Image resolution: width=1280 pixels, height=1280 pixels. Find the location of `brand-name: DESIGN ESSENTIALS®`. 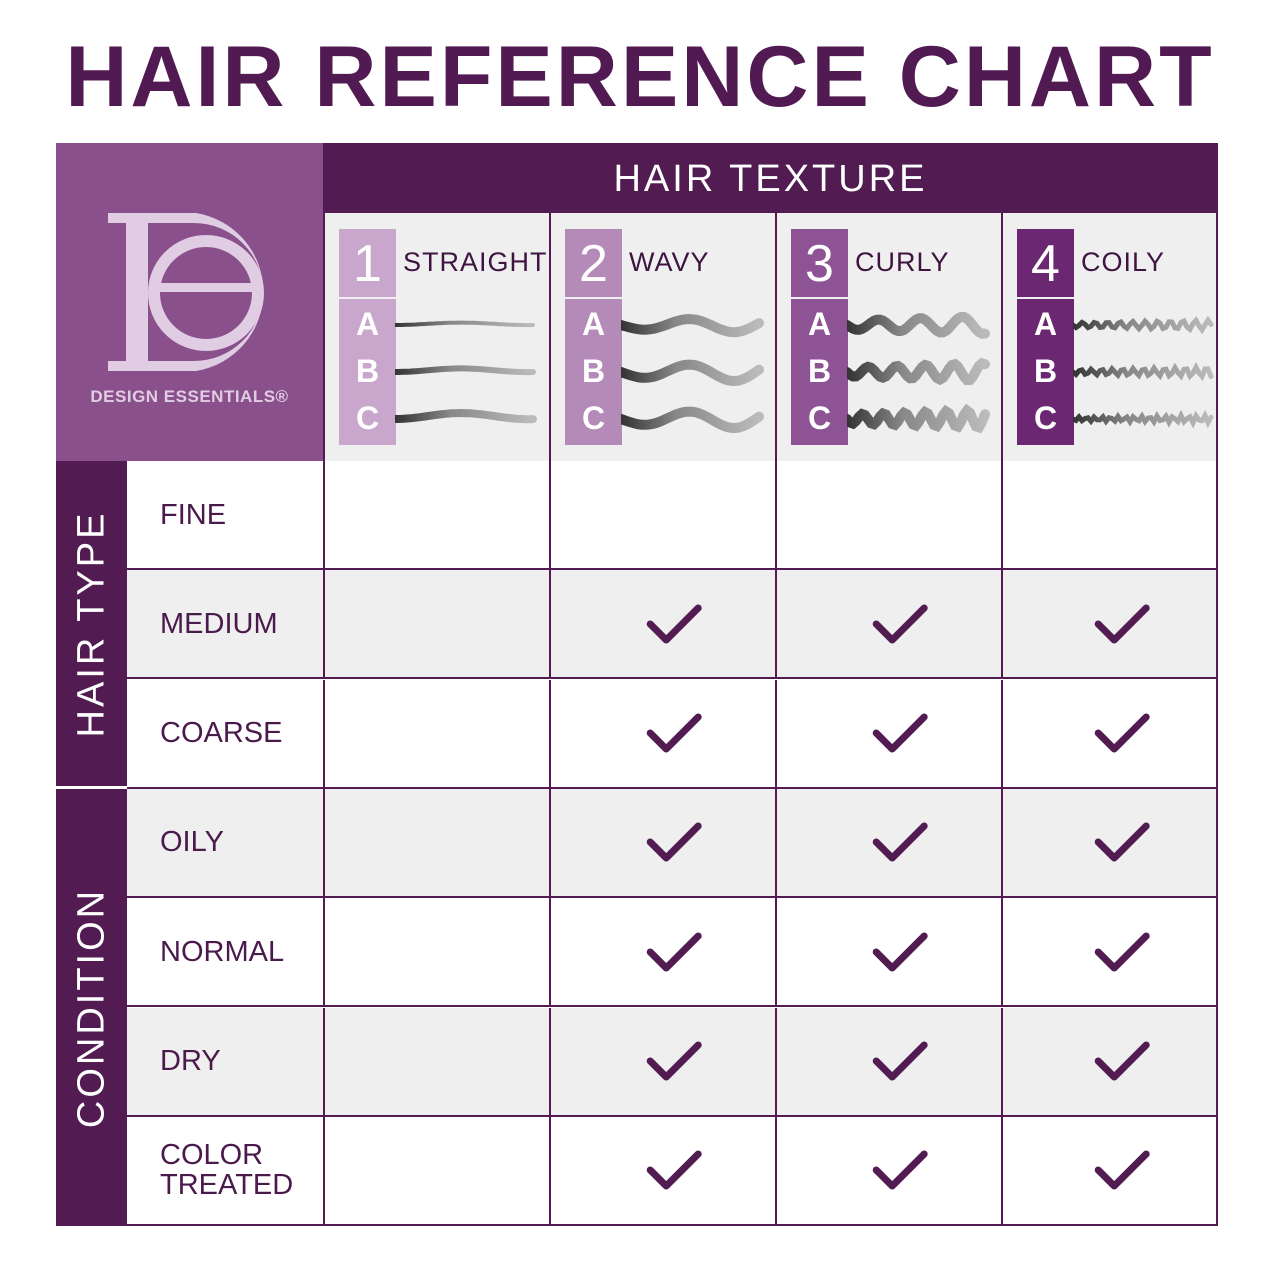

brand-name: DESIGN ESSENTIALS® is located at coordinates (189, 396).